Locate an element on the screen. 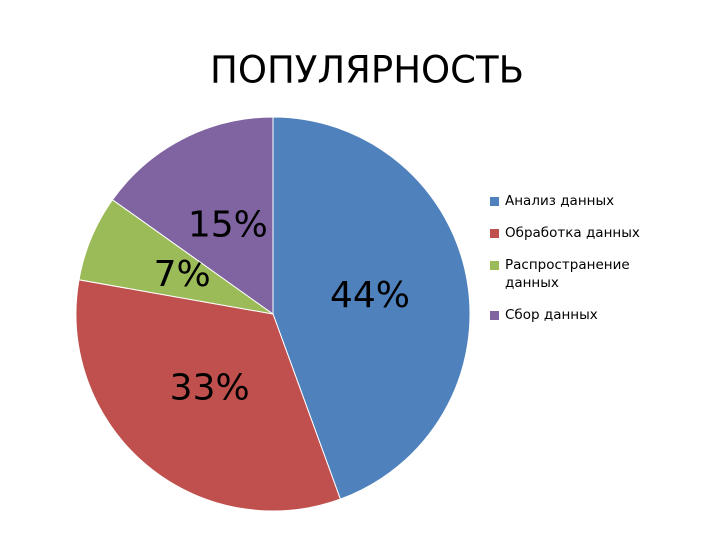 The image size is (720, 540). legend-item: Анализ данных is located at coordinates (570, 201).